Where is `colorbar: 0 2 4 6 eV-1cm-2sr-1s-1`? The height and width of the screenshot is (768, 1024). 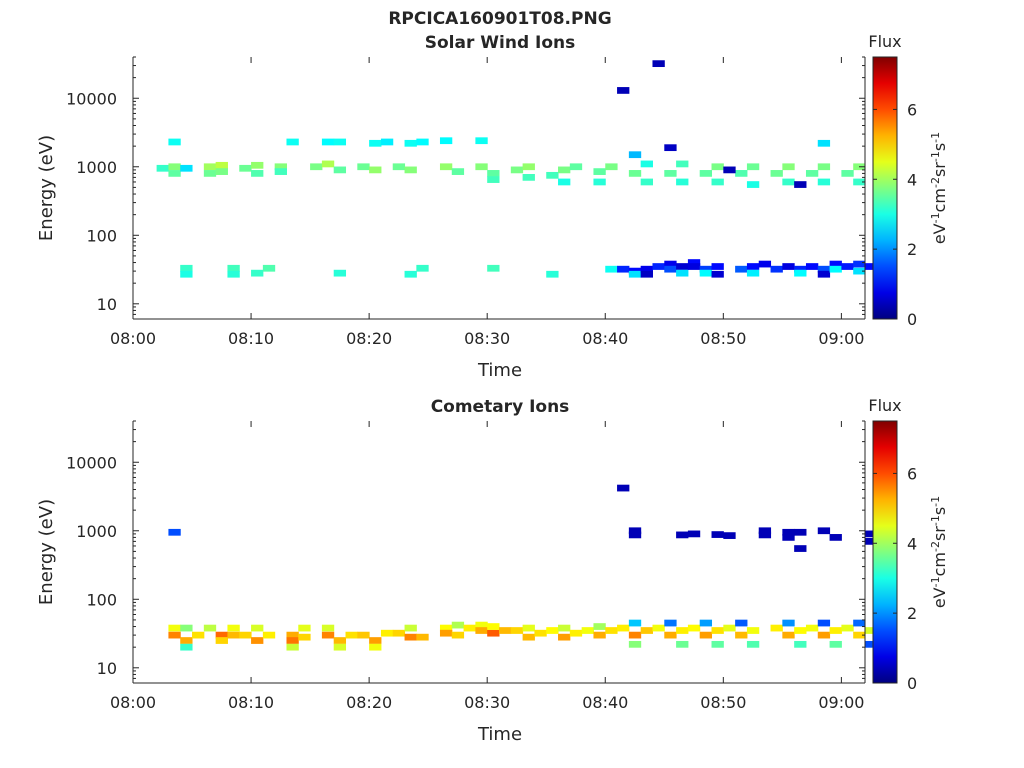
colorbar: 0 2 4 6 eV-1cm-2sr-1s-1 is located at coordinates (911, 192).